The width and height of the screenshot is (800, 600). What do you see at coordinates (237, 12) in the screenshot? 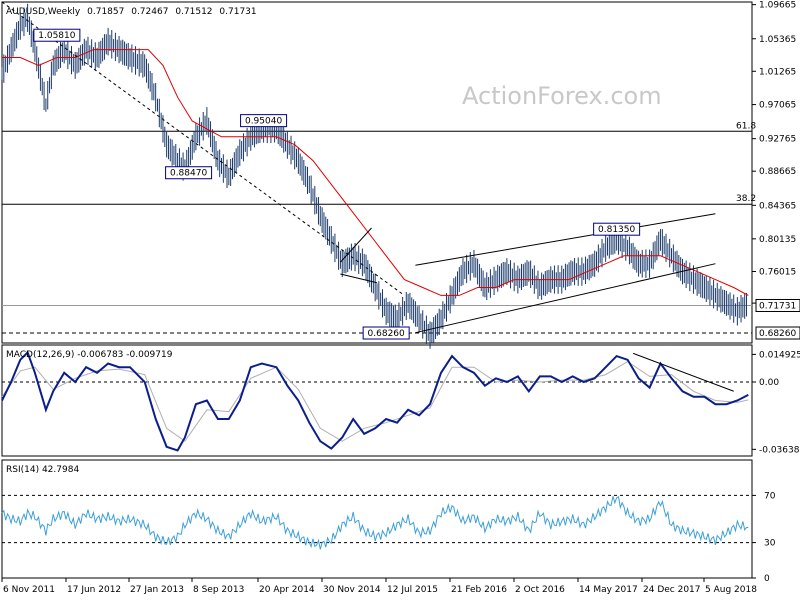
I see `ohlc-close: 0.71731` at bounding box center [237, 12].